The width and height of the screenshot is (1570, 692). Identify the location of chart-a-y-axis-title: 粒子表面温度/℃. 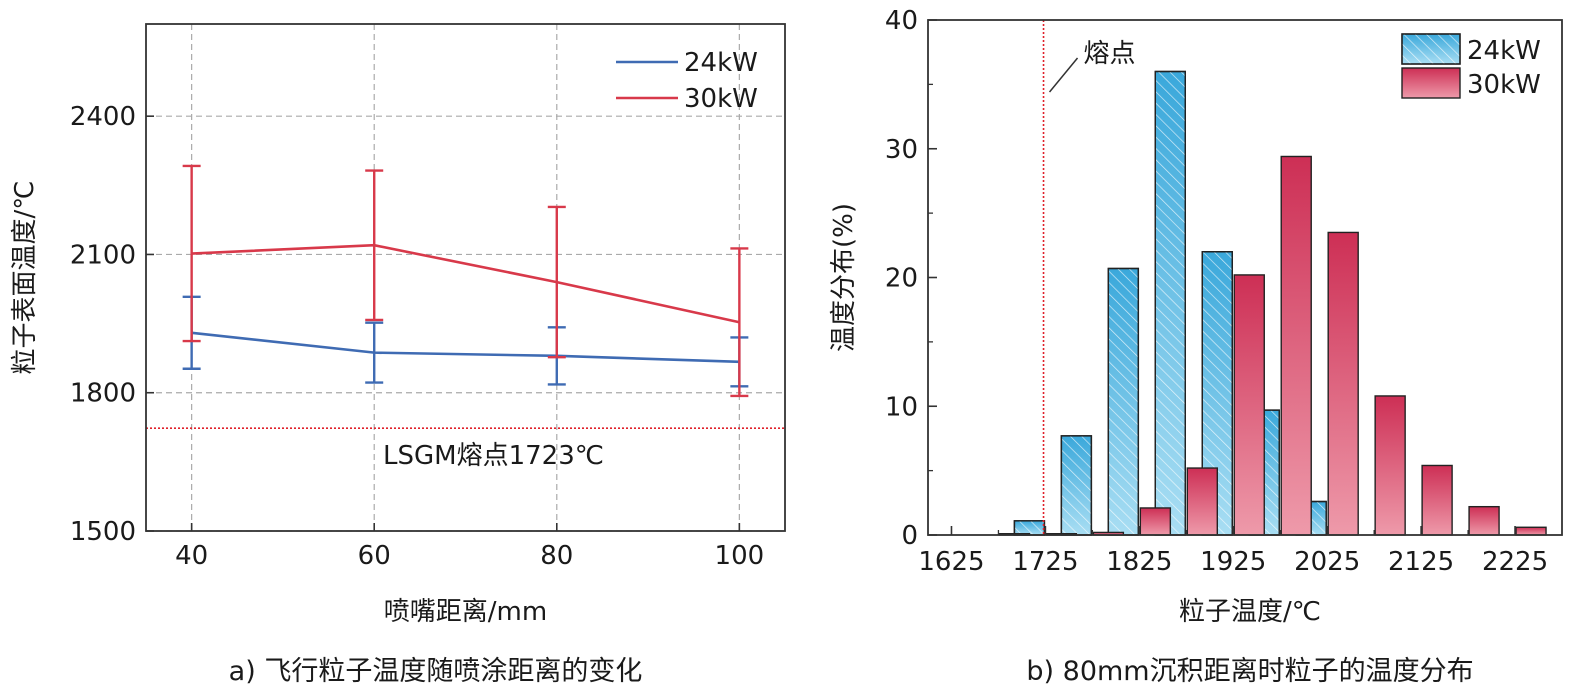
(25, 278).